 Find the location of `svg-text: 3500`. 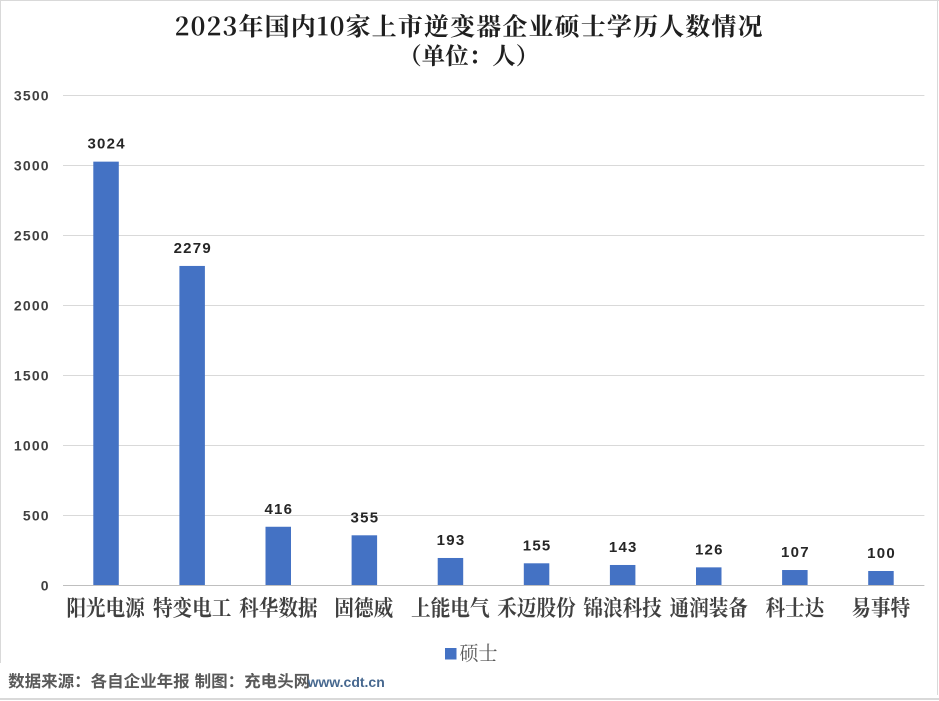

svg-text: 3500 is located at coordinates (32, 96).